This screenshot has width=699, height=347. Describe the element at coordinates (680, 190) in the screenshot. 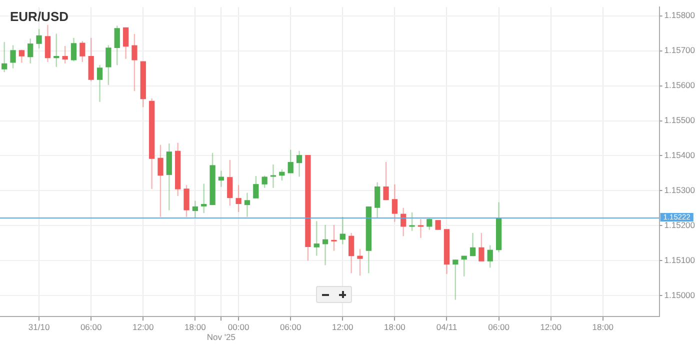

I see `y-tick-label: 1.15300` at that location.